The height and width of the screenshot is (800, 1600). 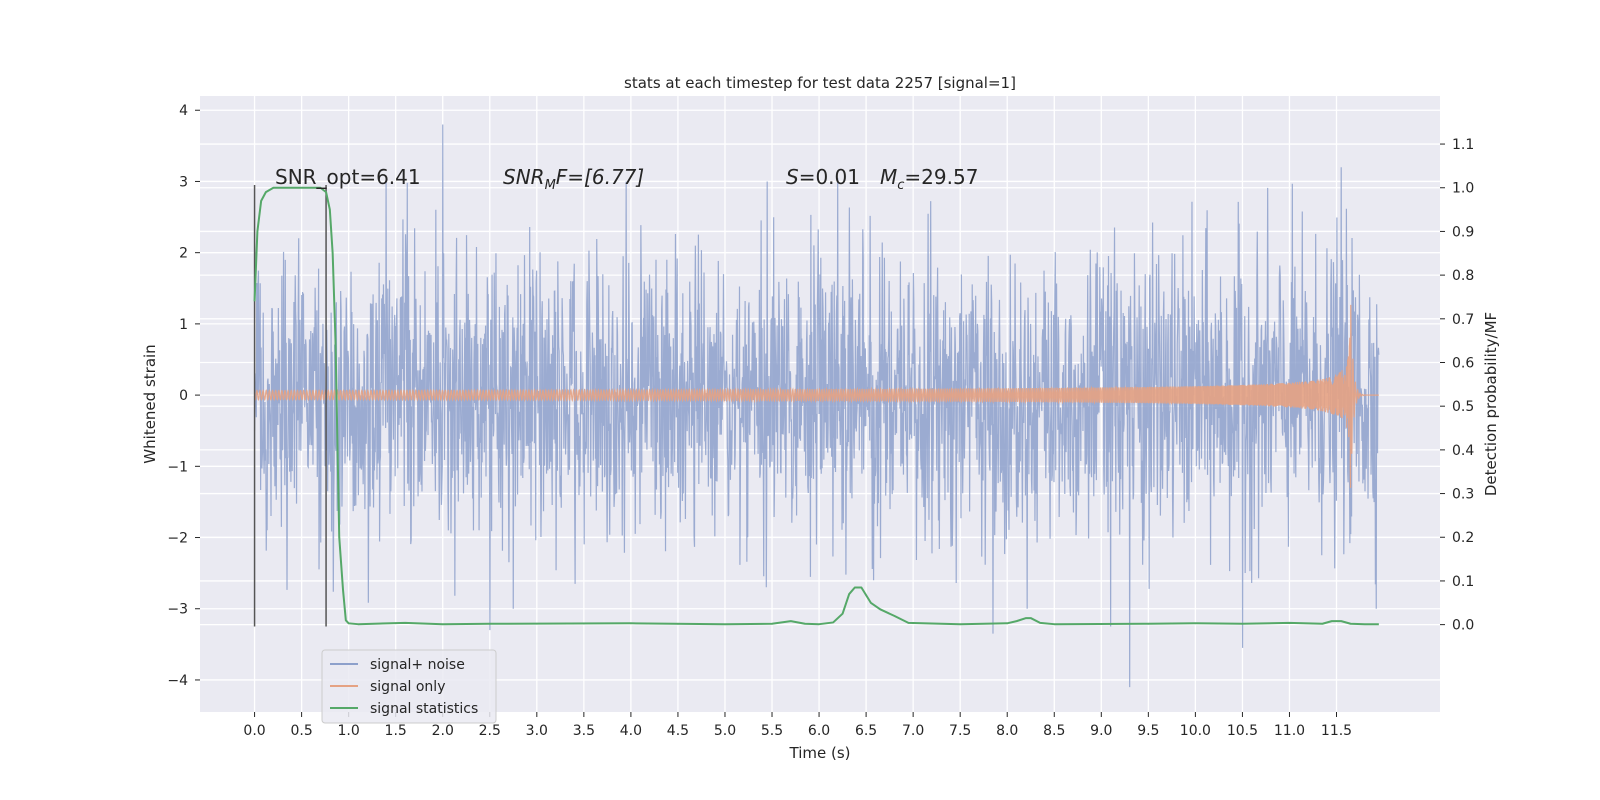 I want to click on y2-tick-label: 1.1, so click(x=1463, y=145).